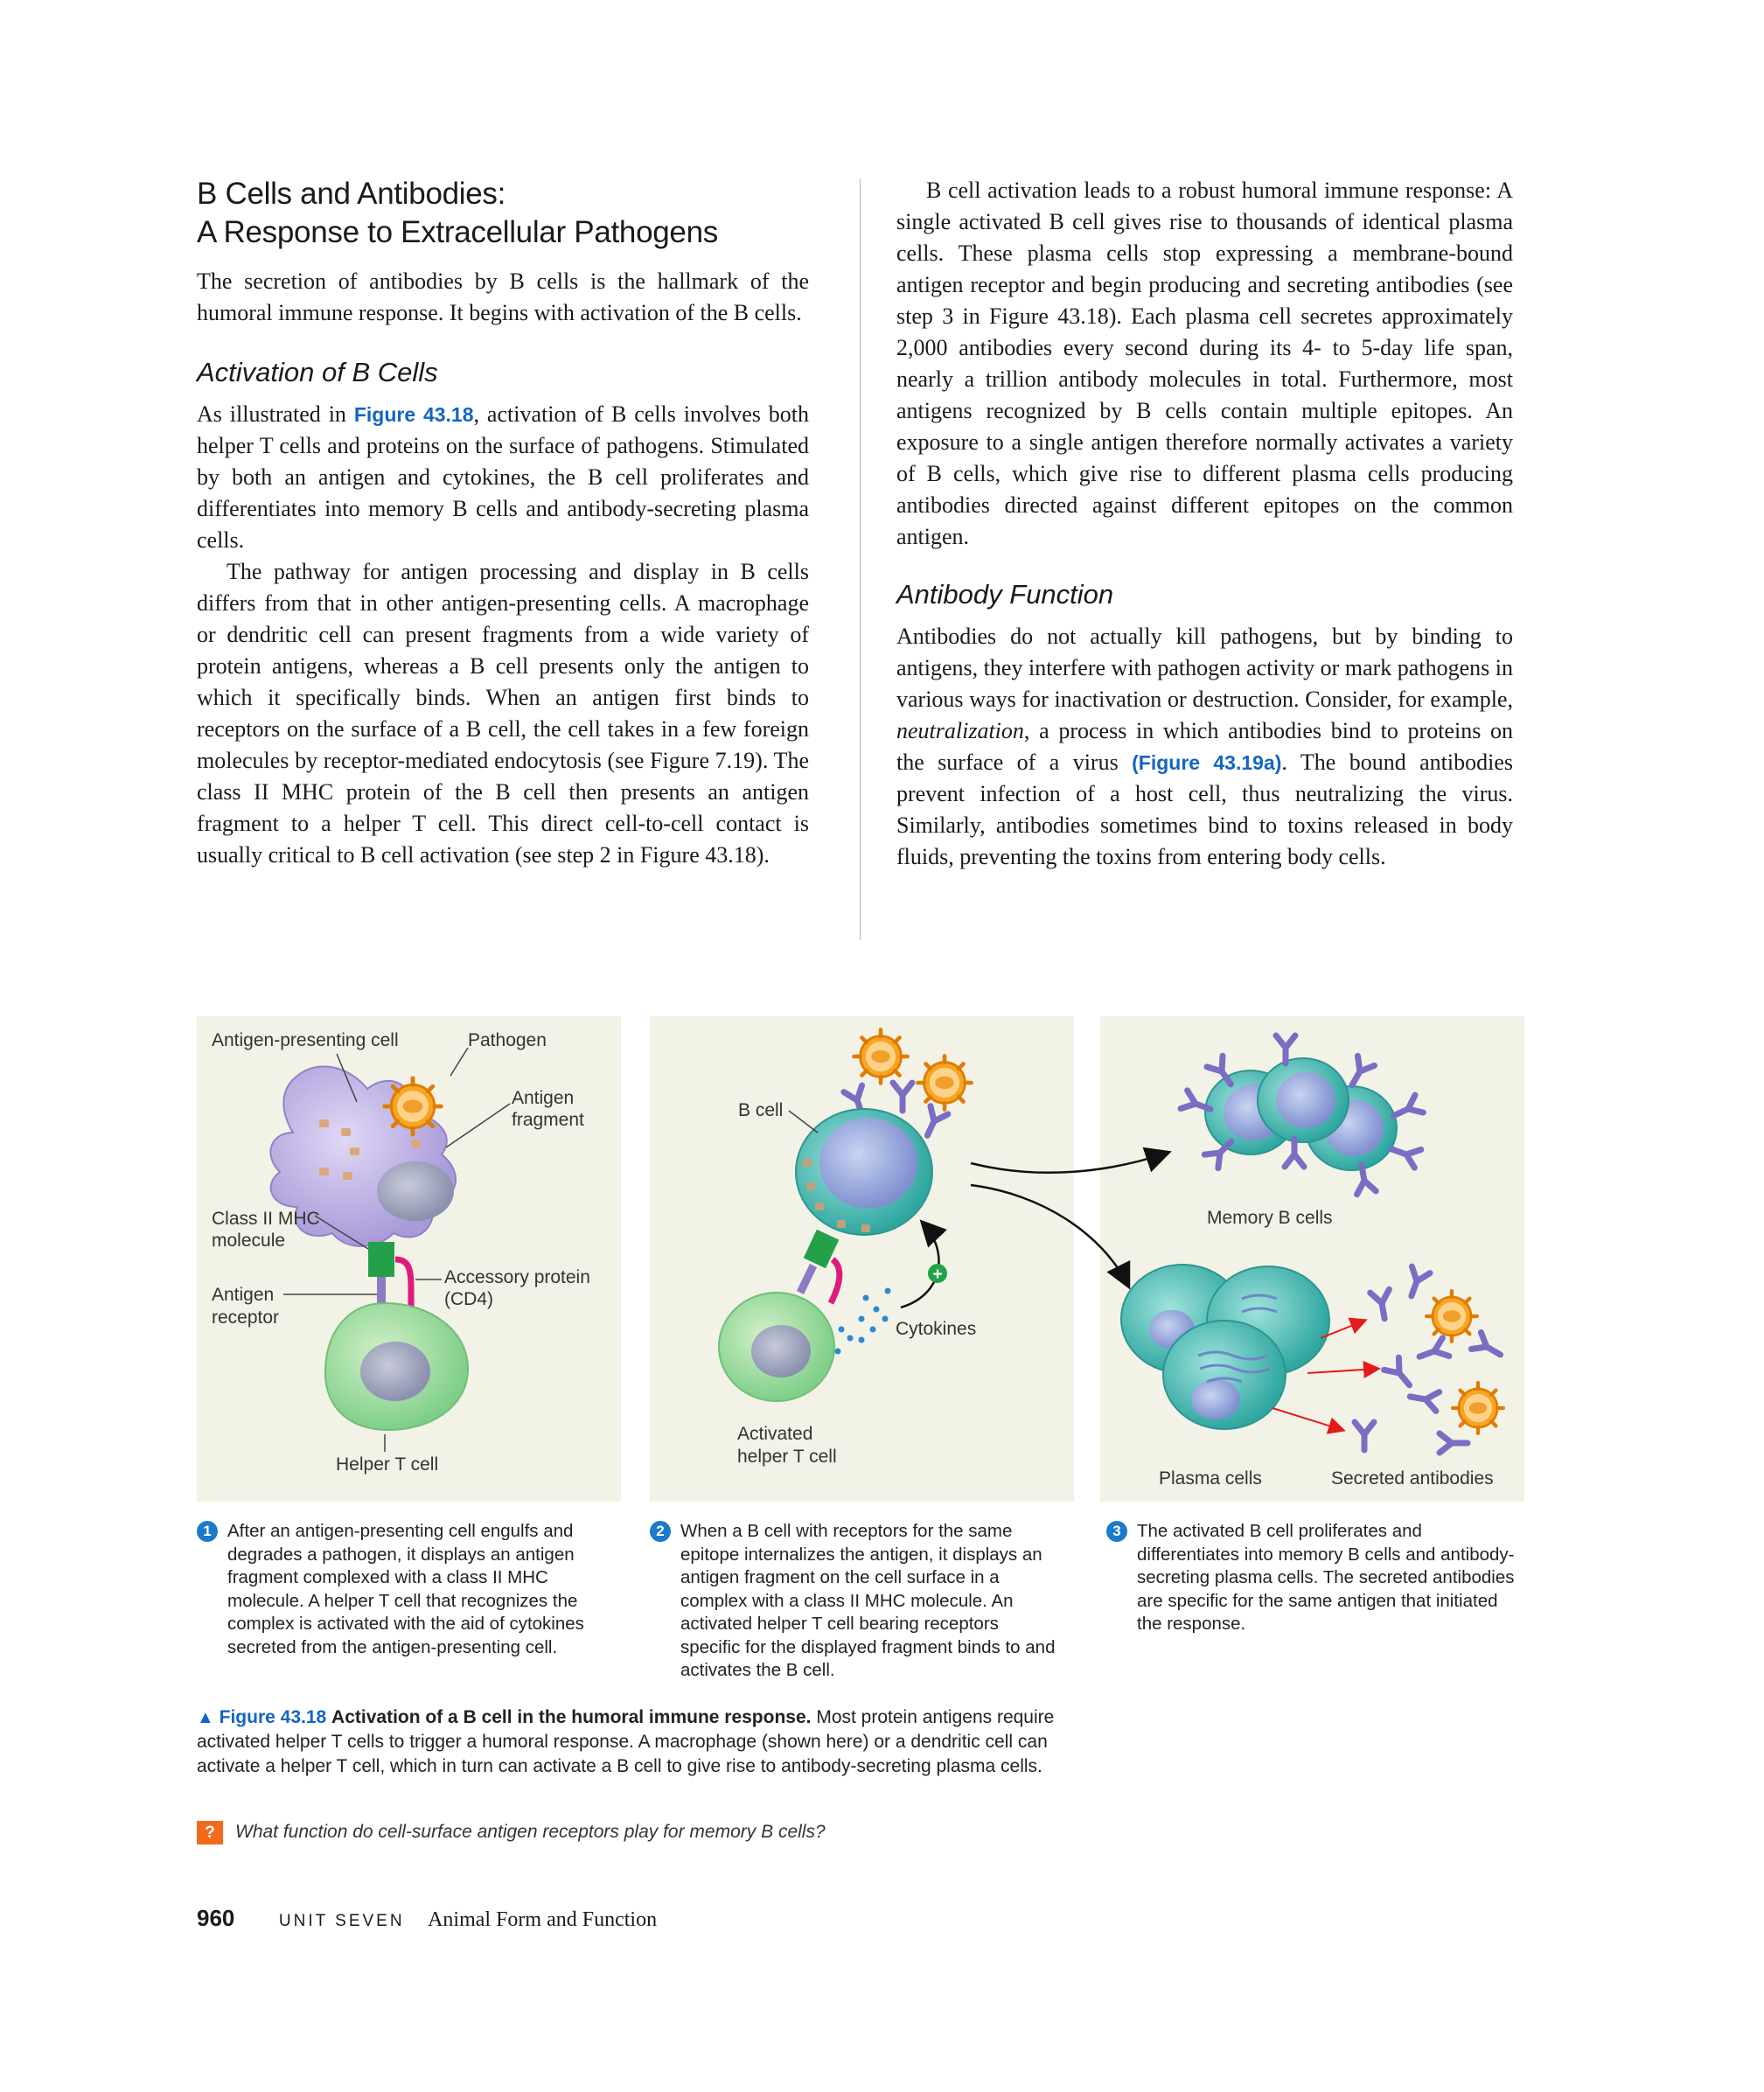 This screenshot has height=2092, width=1764. I want to click on chapter-title: Animal Form and Function, so click(543, 1919).